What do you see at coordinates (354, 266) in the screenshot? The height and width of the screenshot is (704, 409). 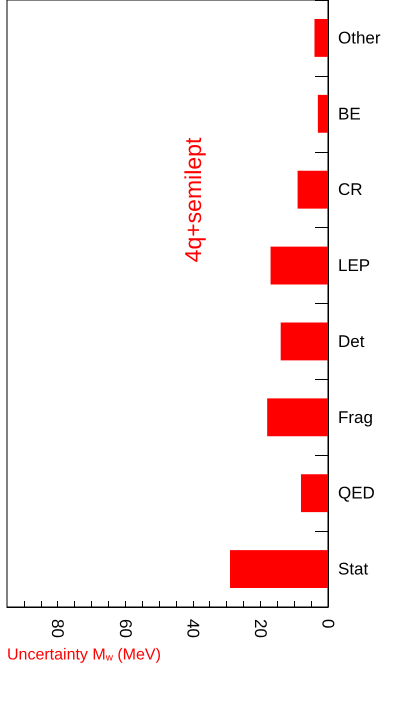 I see `y-tick-label: LEP` at bounding box center [354, 266].